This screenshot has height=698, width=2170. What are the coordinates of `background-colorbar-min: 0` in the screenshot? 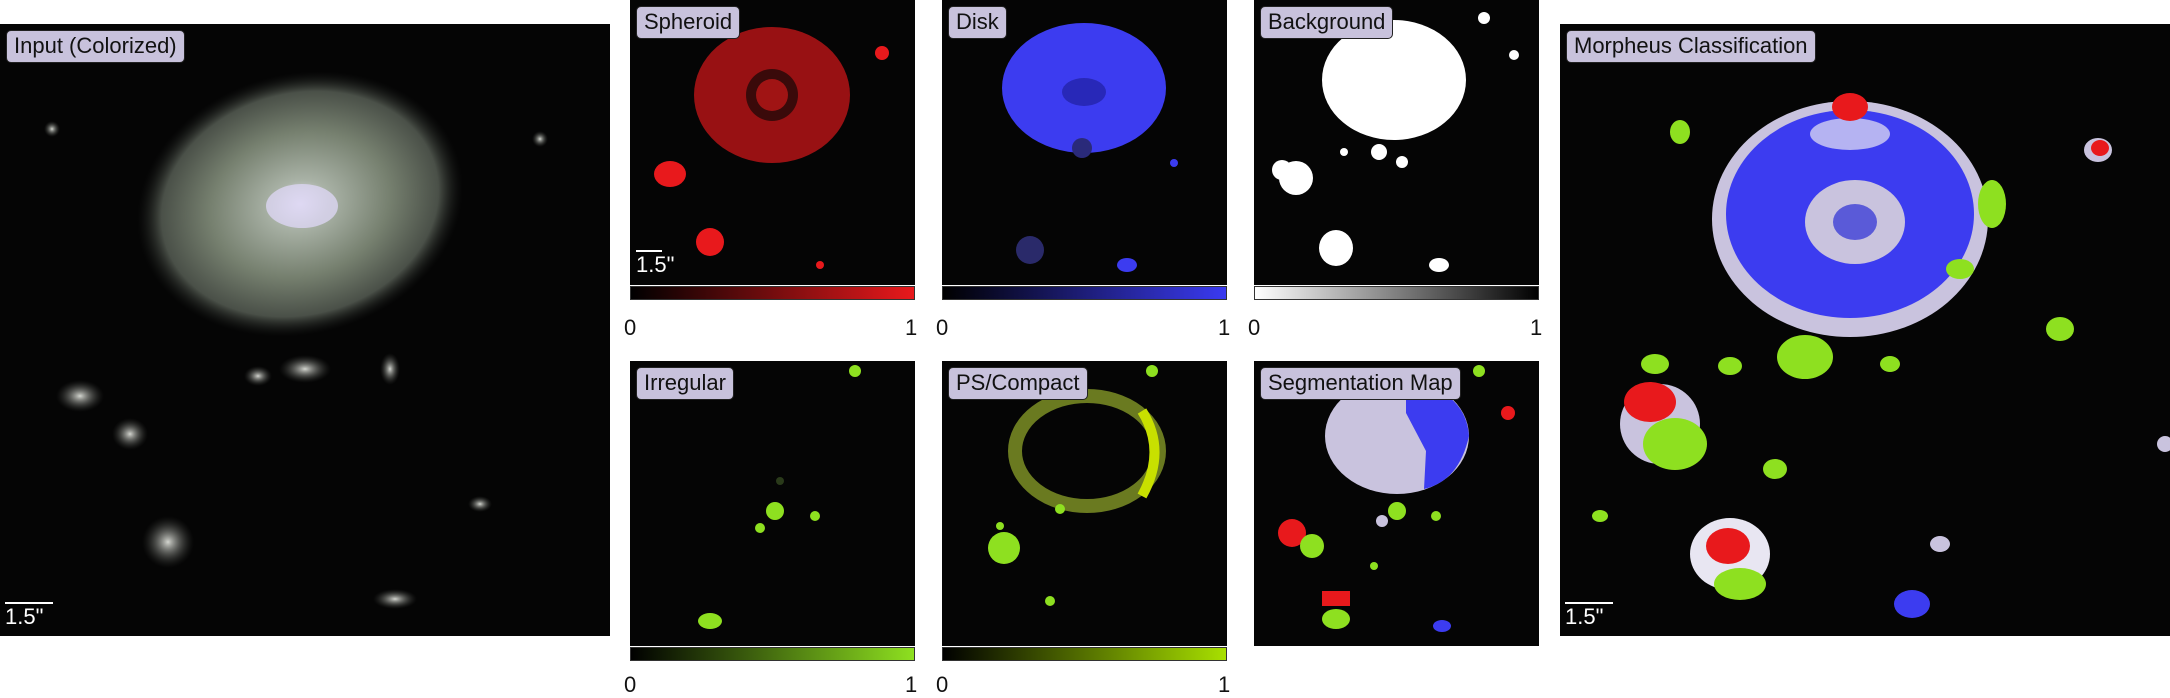 It's located at (1254, 327).